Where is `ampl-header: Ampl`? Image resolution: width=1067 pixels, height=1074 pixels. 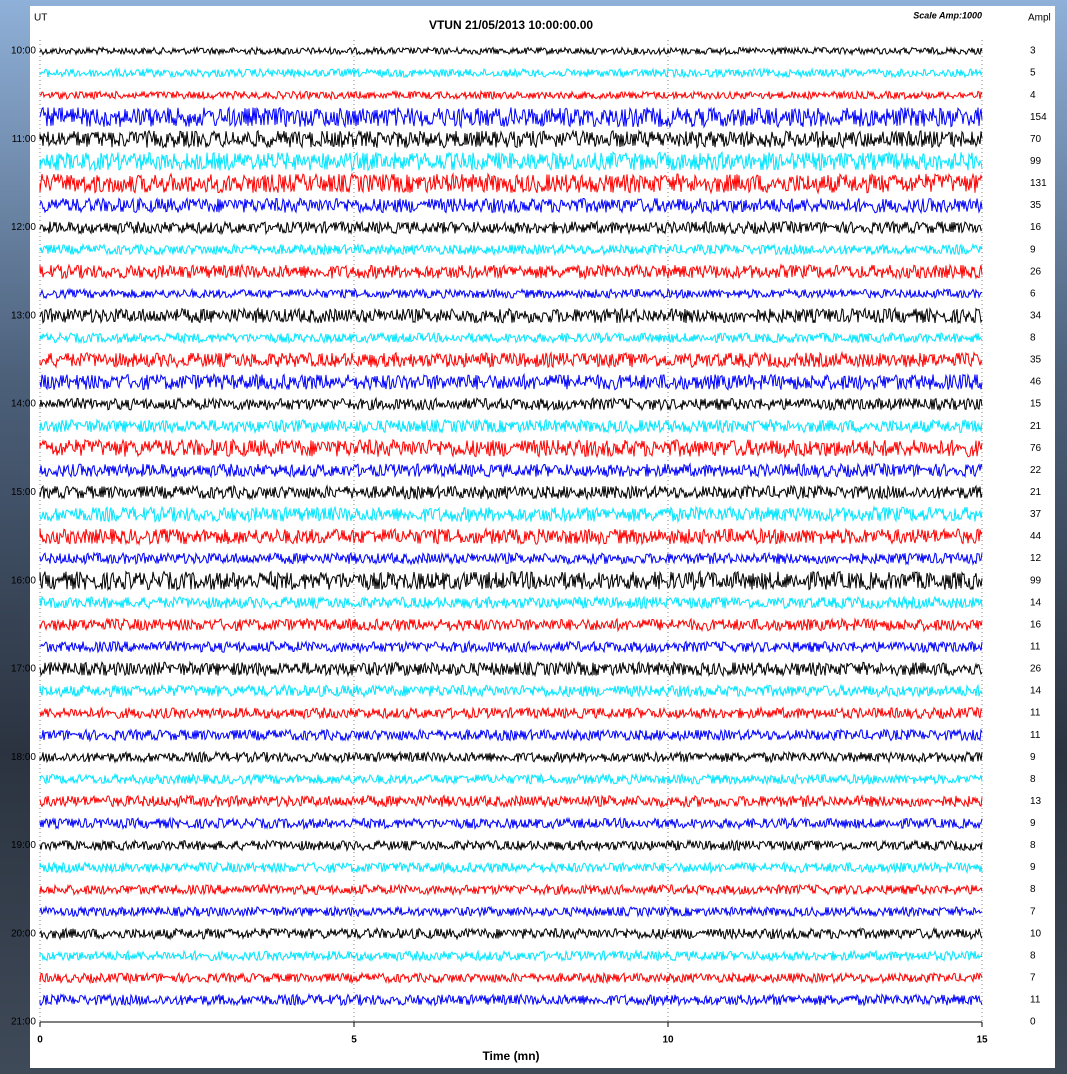
ampl-header: Ampl is located at coordinates (1039, 18).